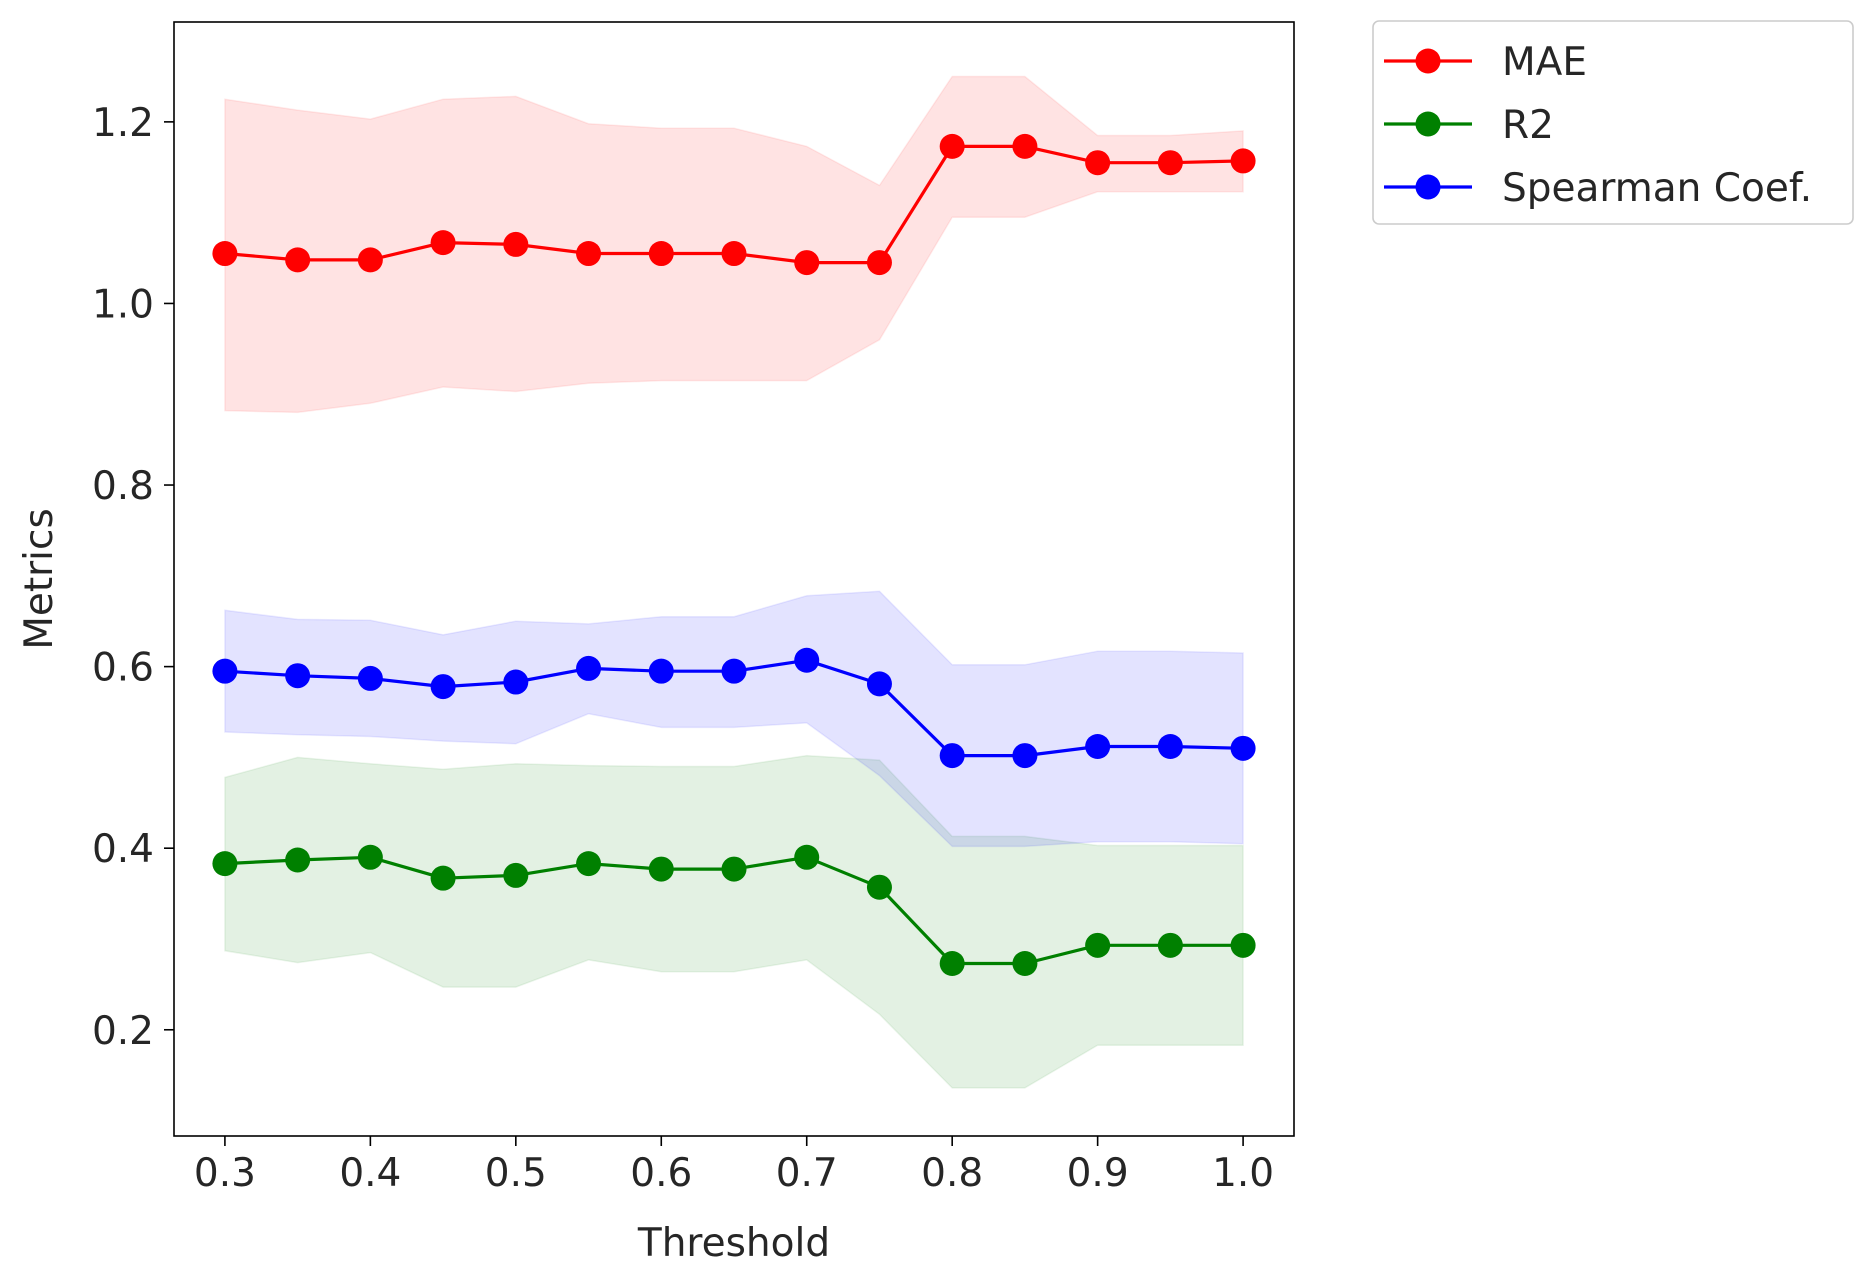 The image size is (1870, 1273). Describe the element at coordinates (123, 486) in the screenshot. I see `y-tick-label-3: 0.8` at that location.